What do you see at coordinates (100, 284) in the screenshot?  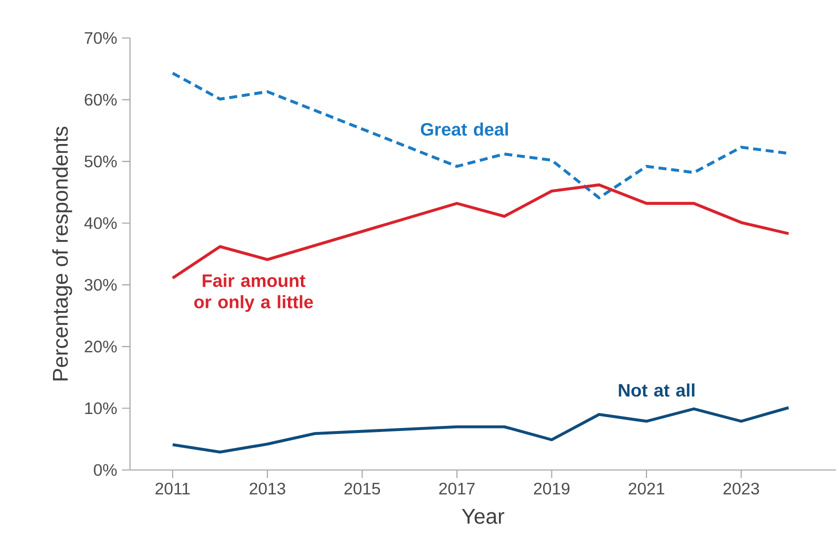 I see `y-tick-label: 30%` at bounding box center [100, 284].